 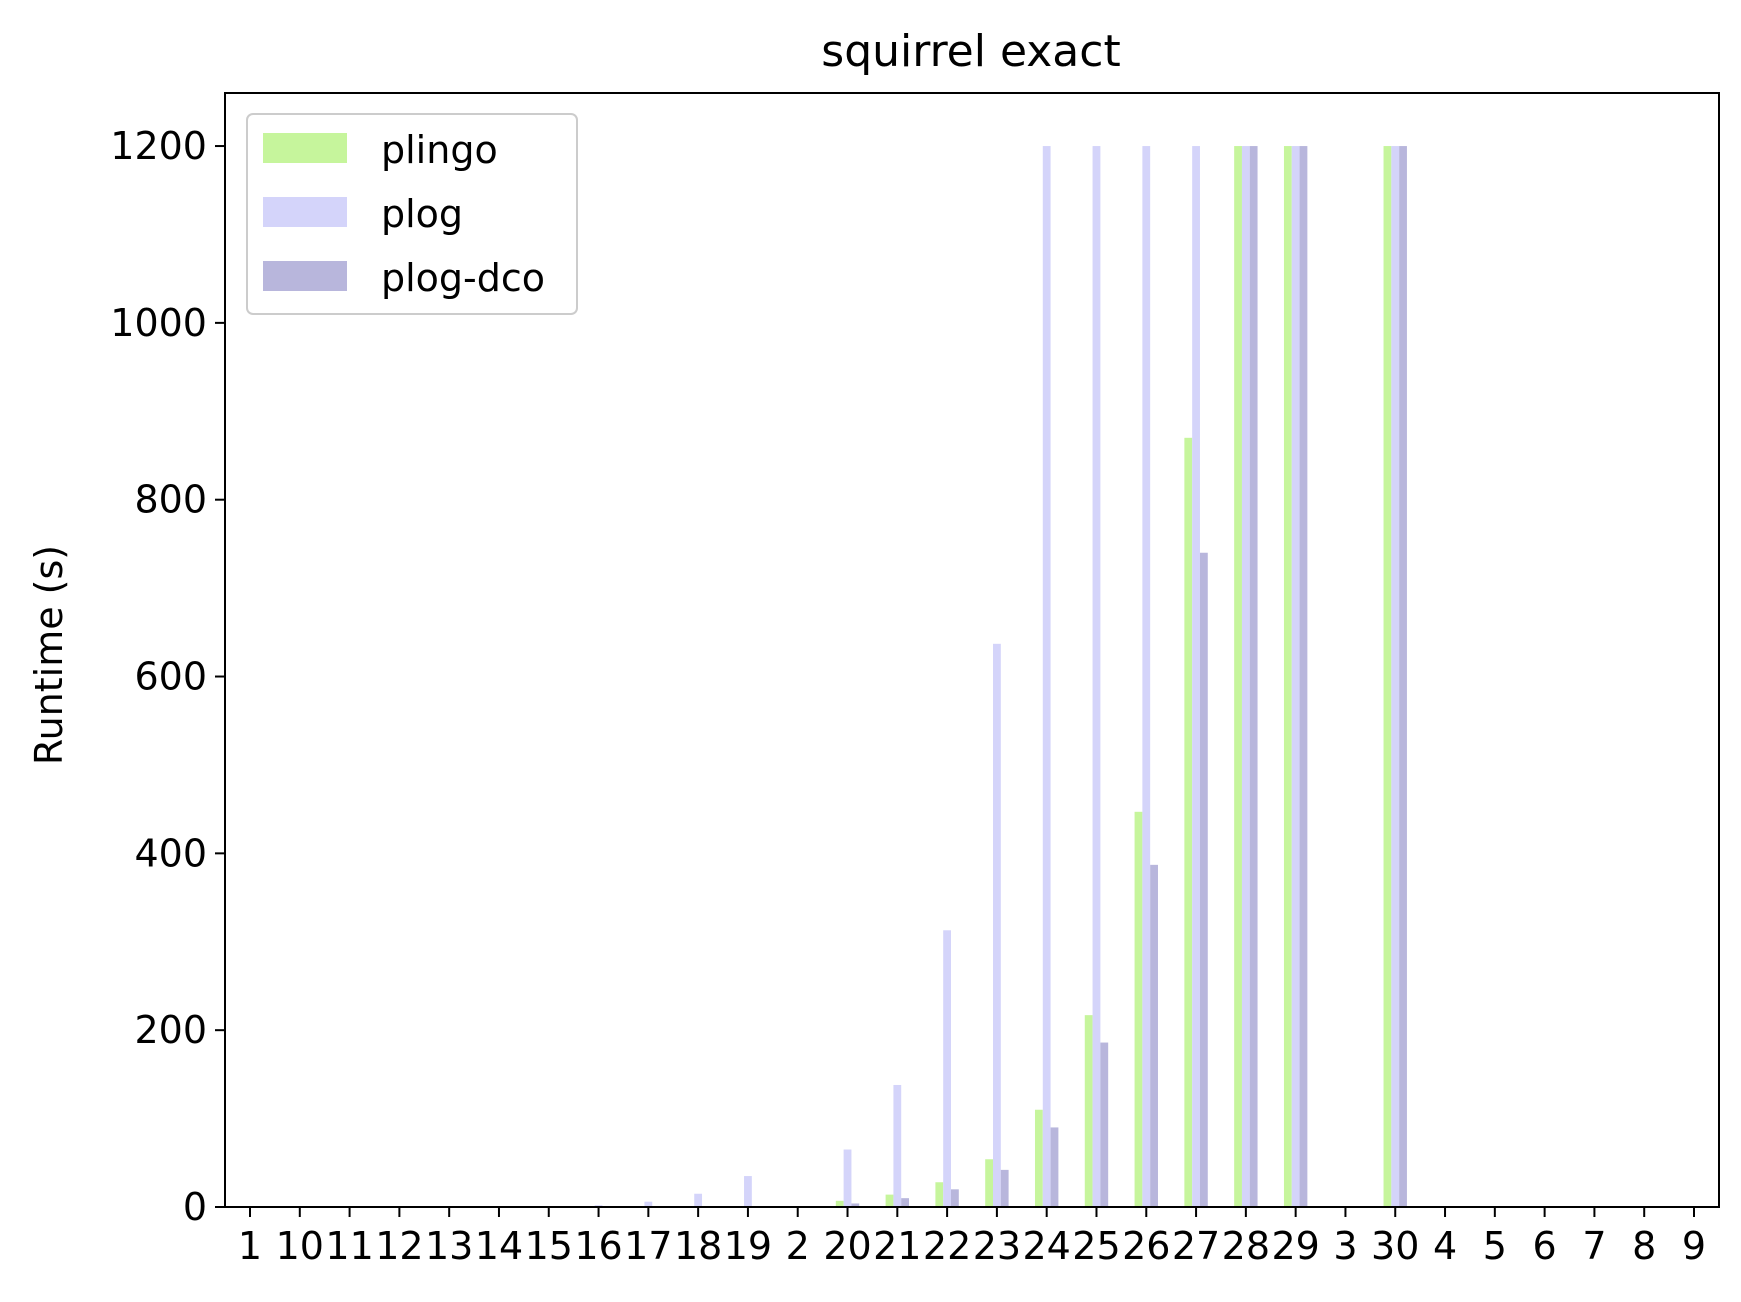 What do you see at coordinates (1096, 1246) in the screenshot?
I see `x-tick-label: 25` at bounding box center [1096, 1246].